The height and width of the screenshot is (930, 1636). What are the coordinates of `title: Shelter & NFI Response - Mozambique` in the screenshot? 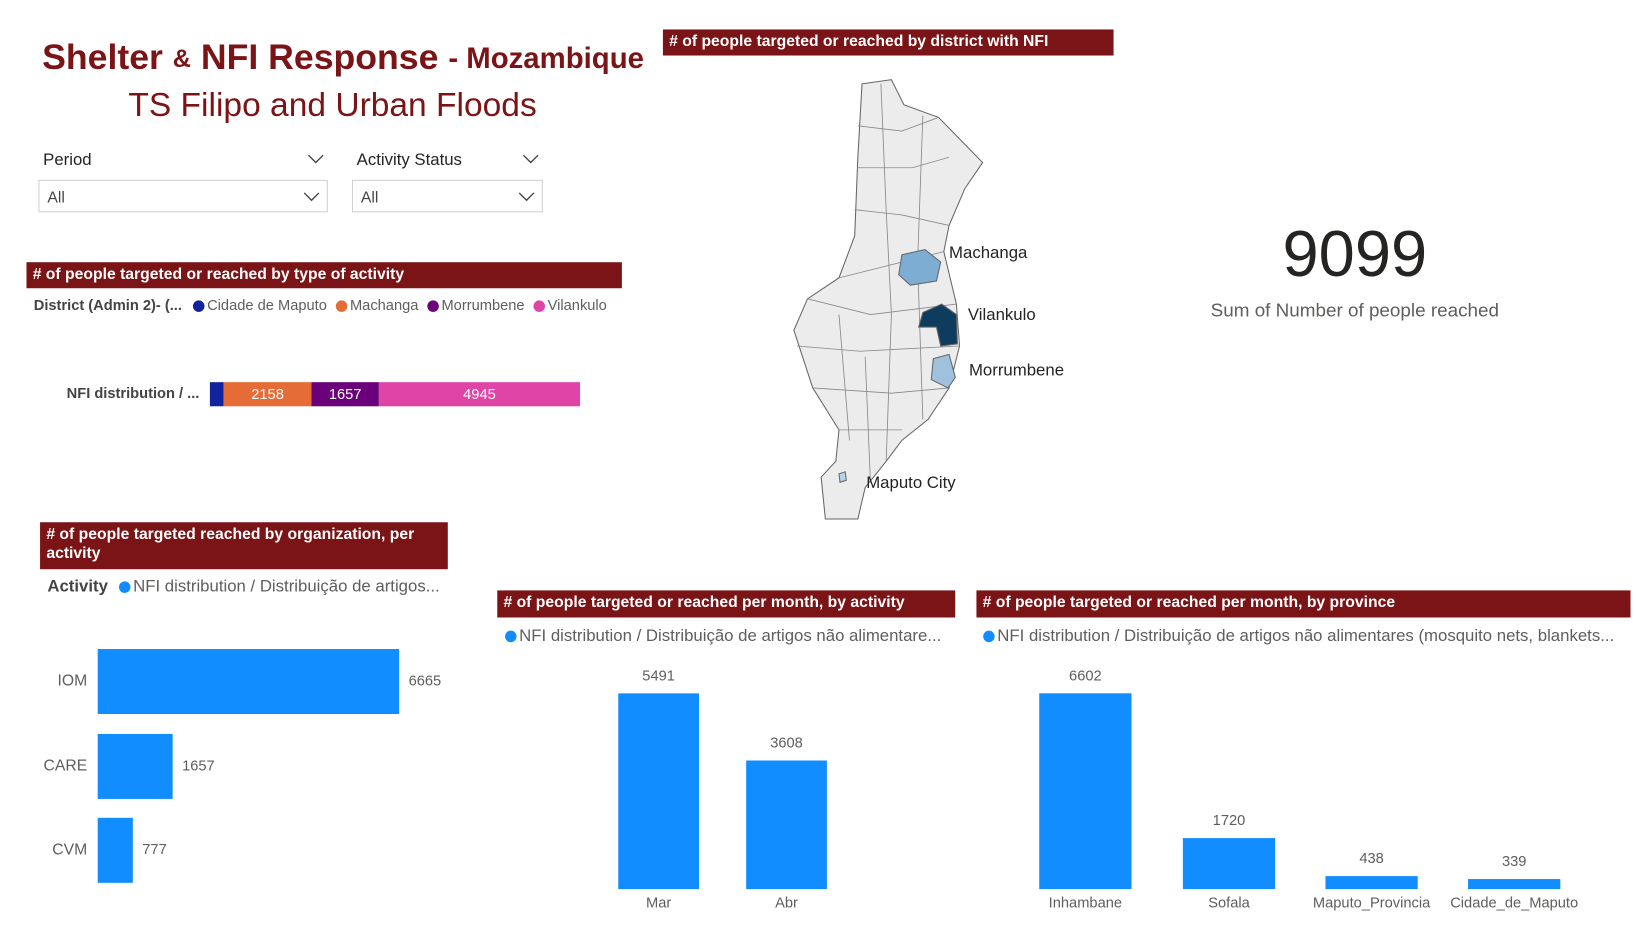 It's located at (343, 57).